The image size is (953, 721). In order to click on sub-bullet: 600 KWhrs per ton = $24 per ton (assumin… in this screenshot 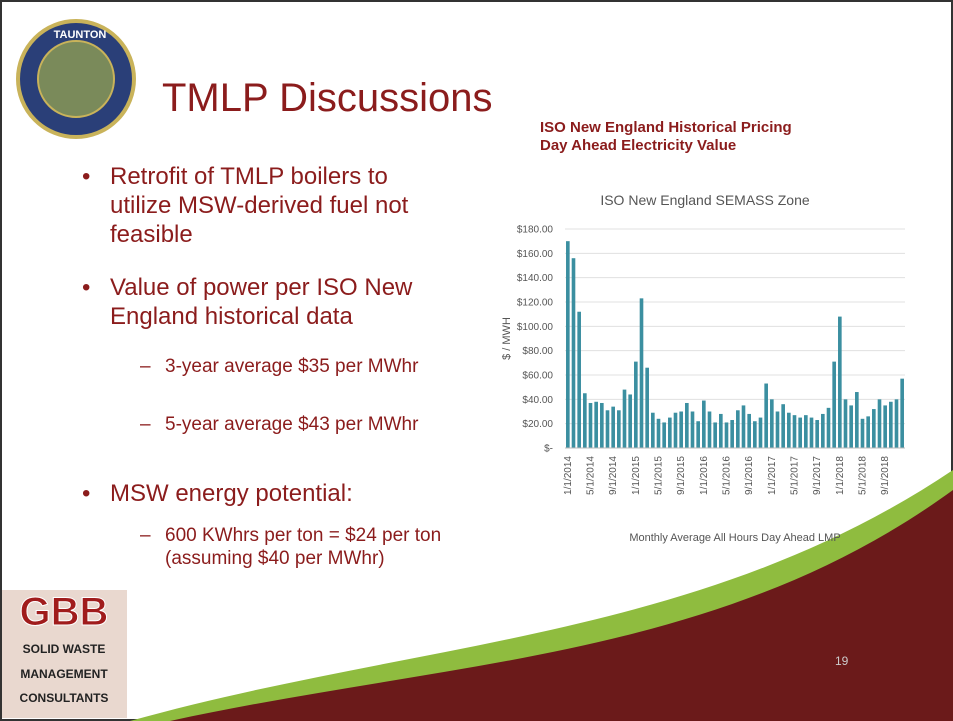, I will do `click(312, 547)`.